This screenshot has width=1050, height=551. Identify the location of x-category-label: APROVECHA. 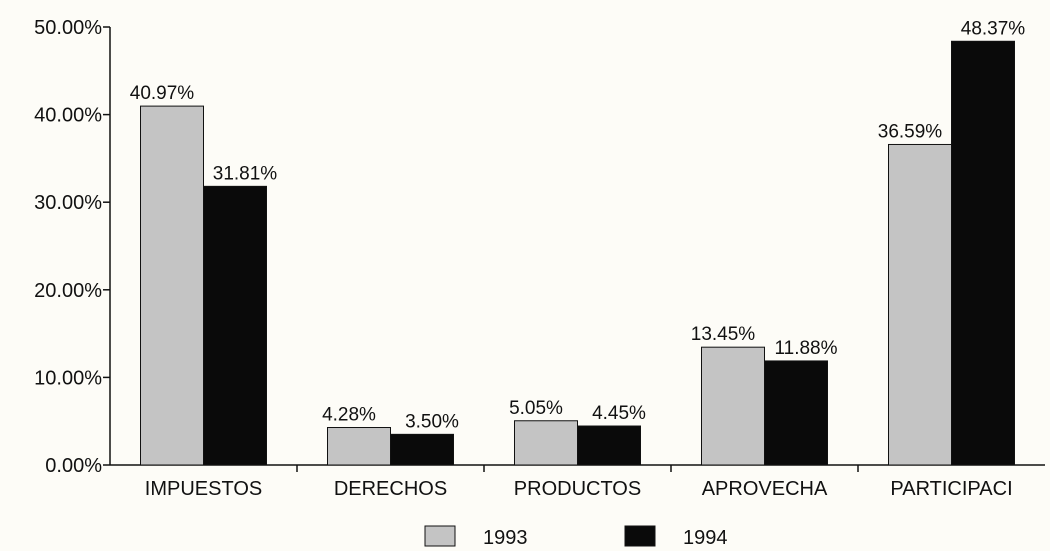
(765, 489).